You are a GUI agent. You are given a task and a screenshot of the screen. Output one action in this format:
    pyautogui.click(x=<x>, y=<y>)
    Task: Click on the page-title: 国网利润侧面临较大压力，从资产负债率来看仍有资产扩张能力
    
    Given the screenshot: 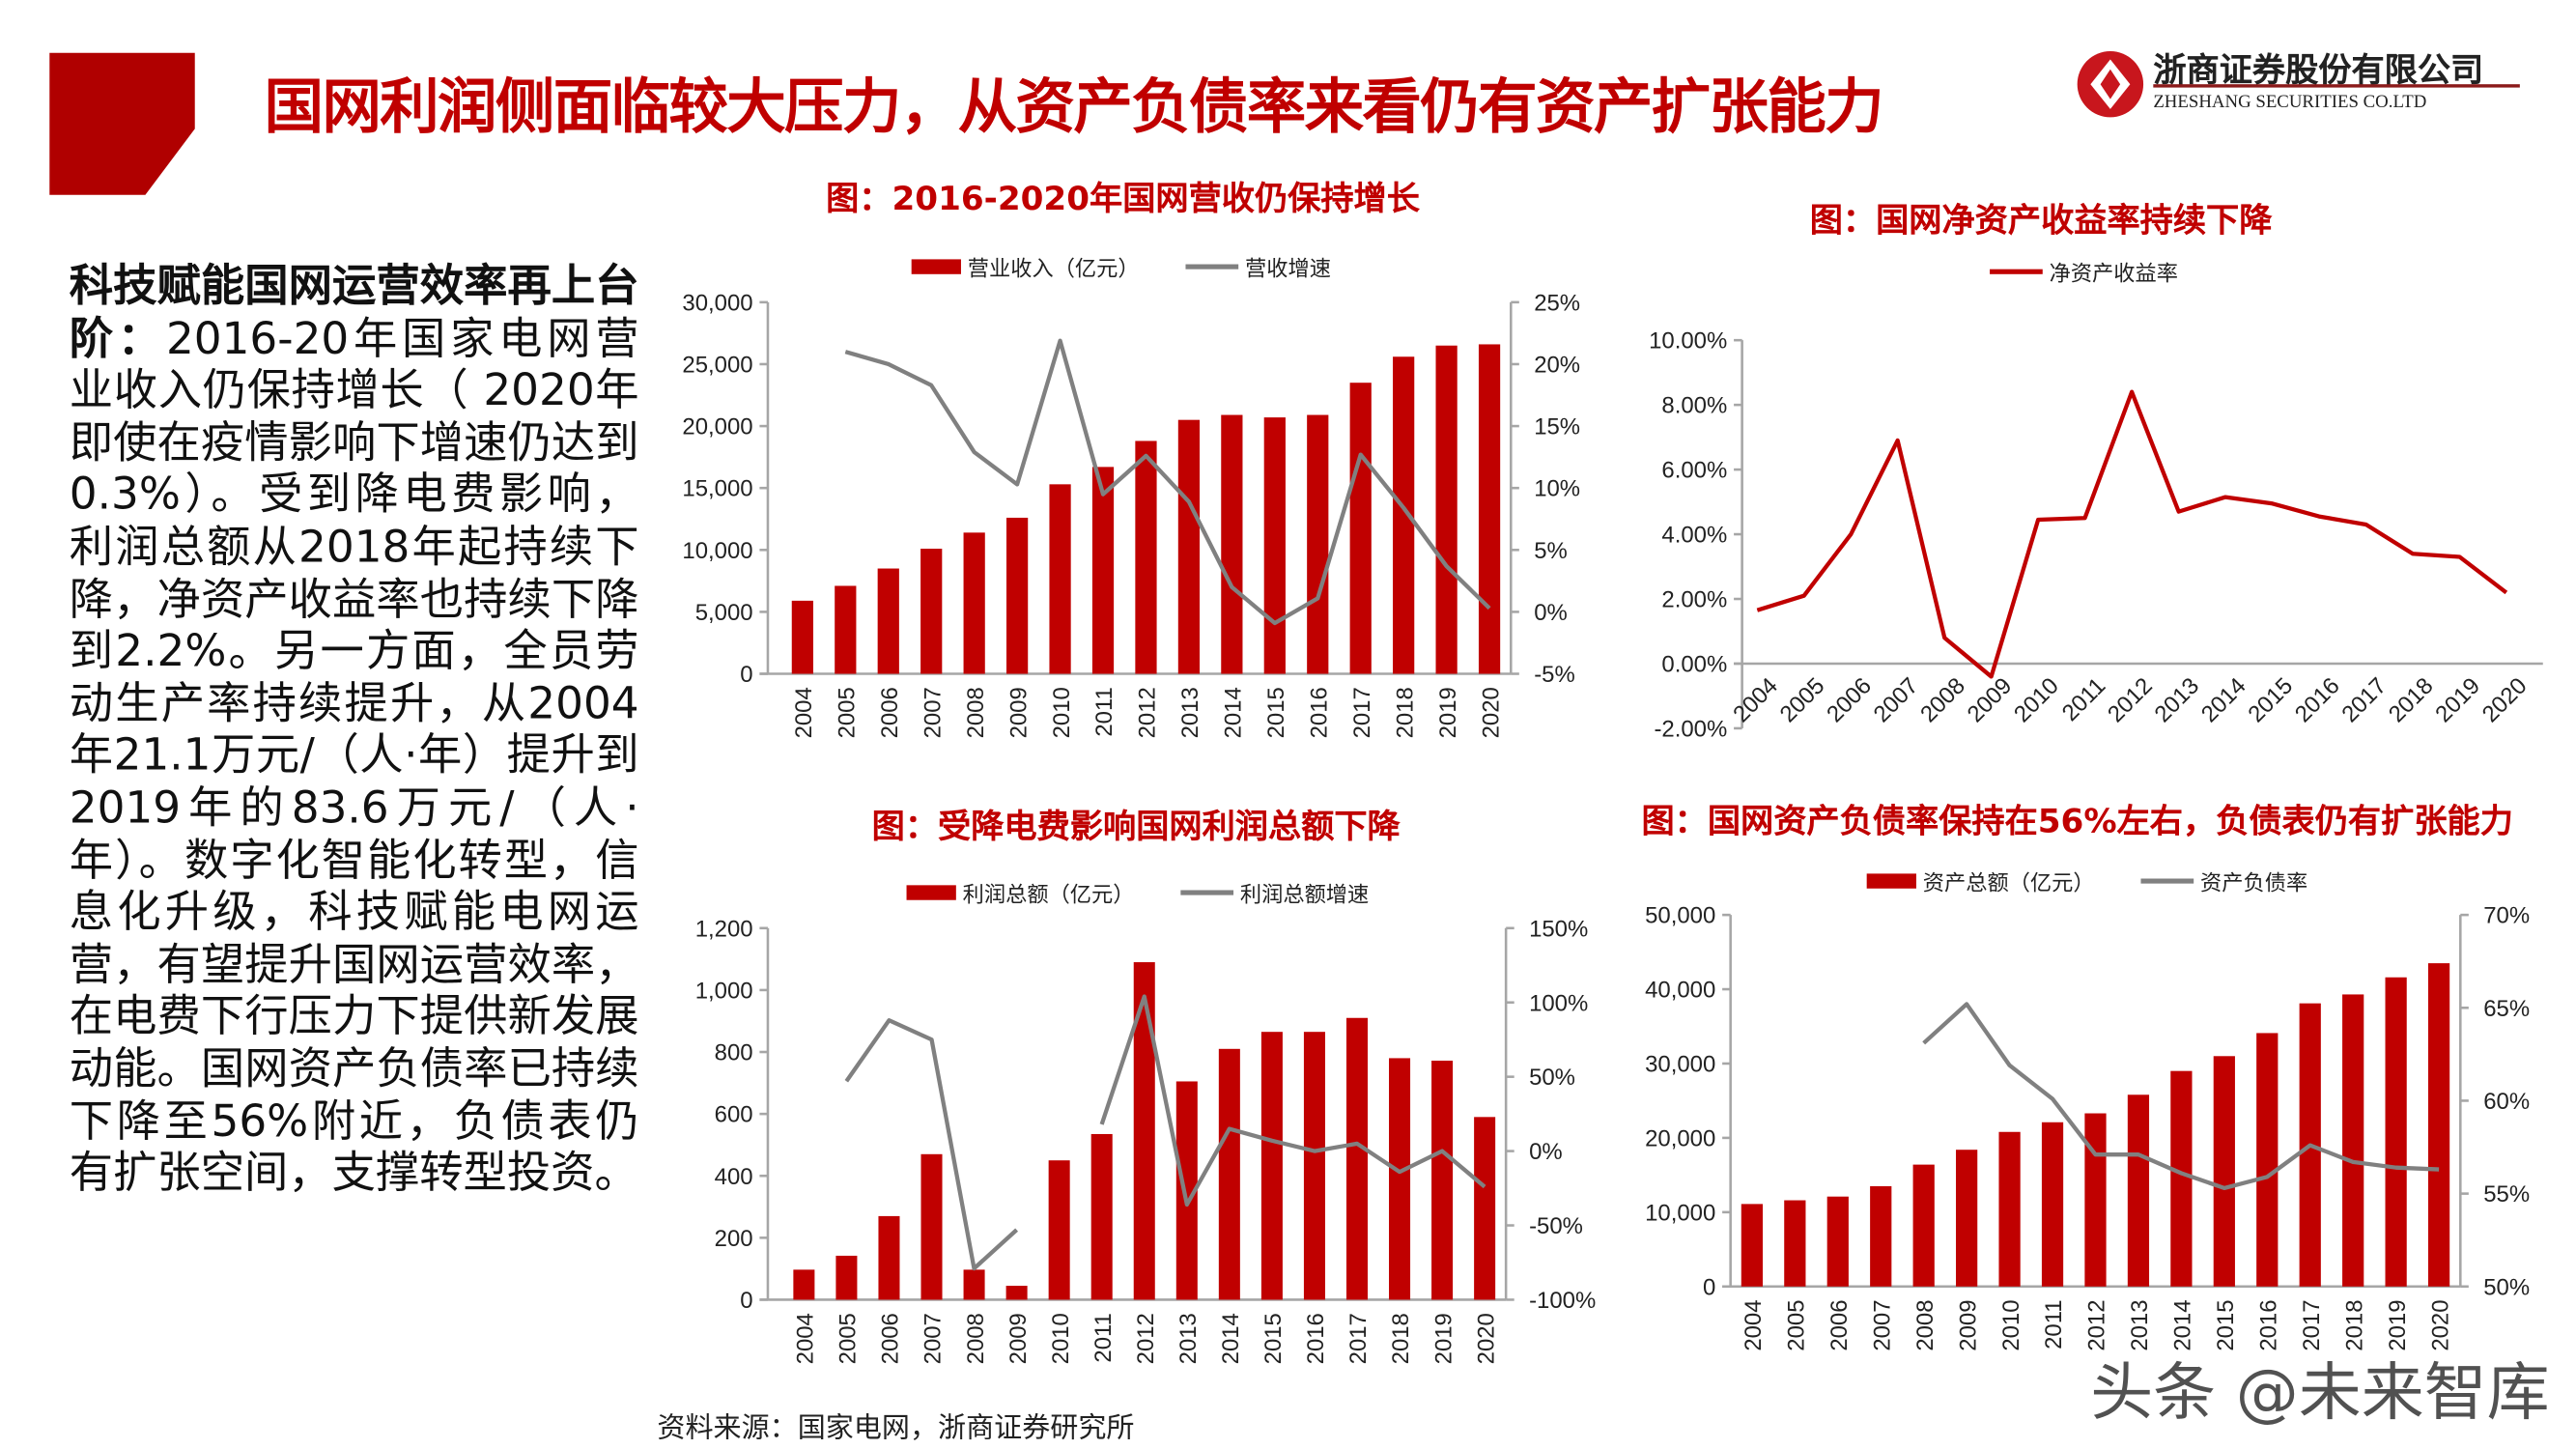 What is the action you would take?
    pyautogui.click(x=1074, y=108)
    